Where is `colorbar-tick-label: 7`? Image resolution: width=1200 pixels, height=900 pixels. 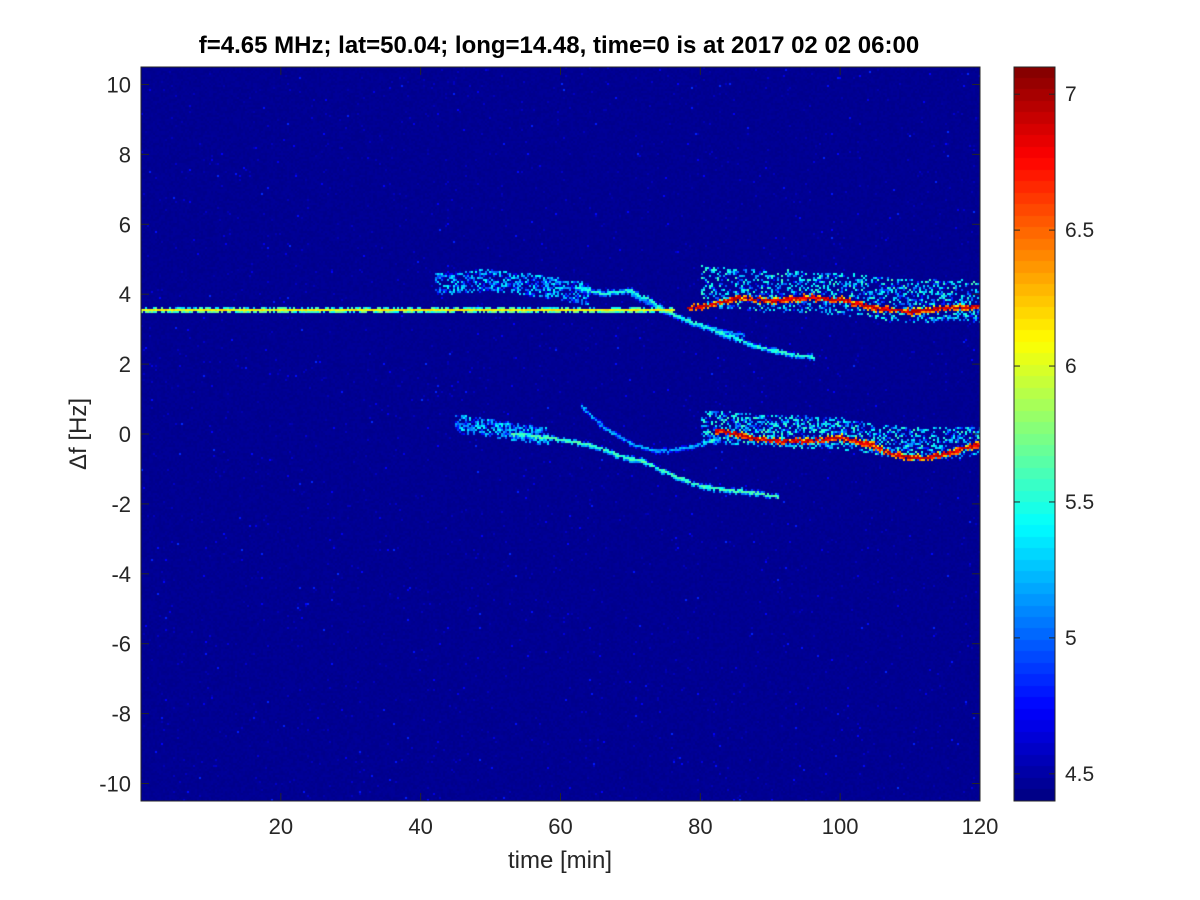
colorbar-tick-label: 7 is located at coordinates (1071, 94).